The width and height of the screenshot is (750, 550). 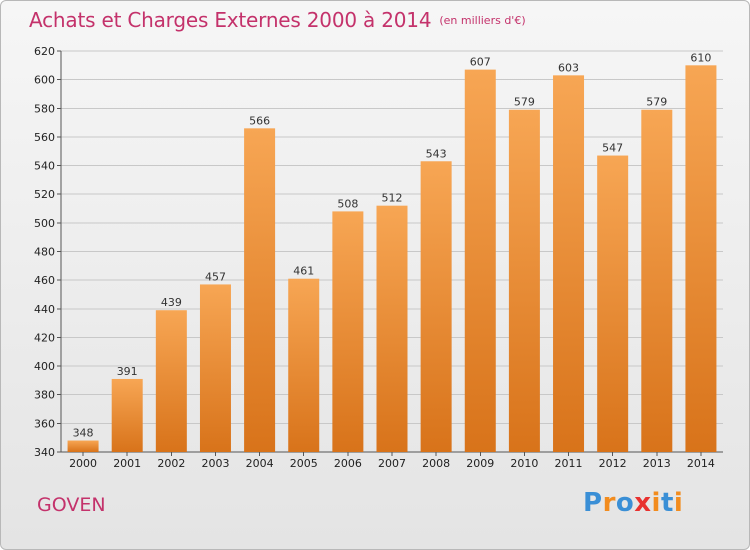 I want to click on data-label: 566, so click(x=259, y=120).